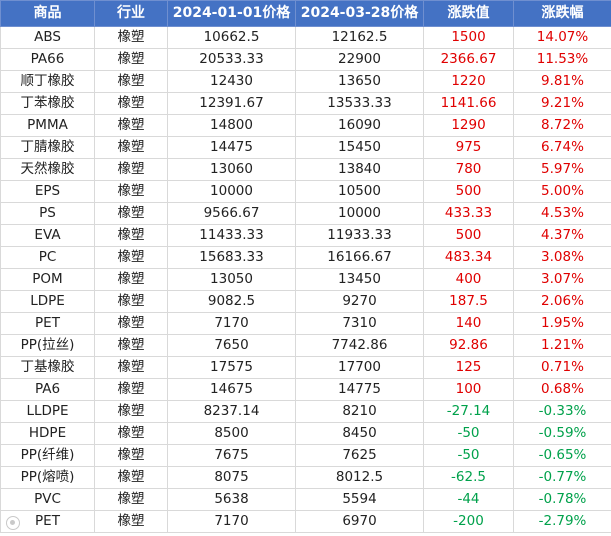  Describe the element at coordinates (359, 37) in the screenshot. I see `cell-price-end: 12162.5` at that location.